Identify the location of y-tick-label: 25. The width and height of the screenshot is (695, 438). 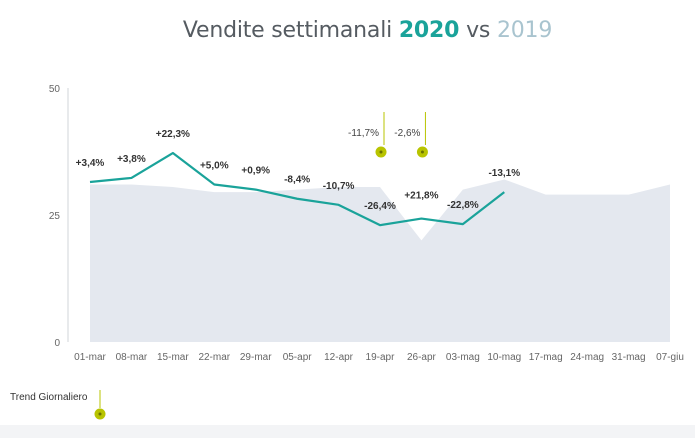
(55, 216).